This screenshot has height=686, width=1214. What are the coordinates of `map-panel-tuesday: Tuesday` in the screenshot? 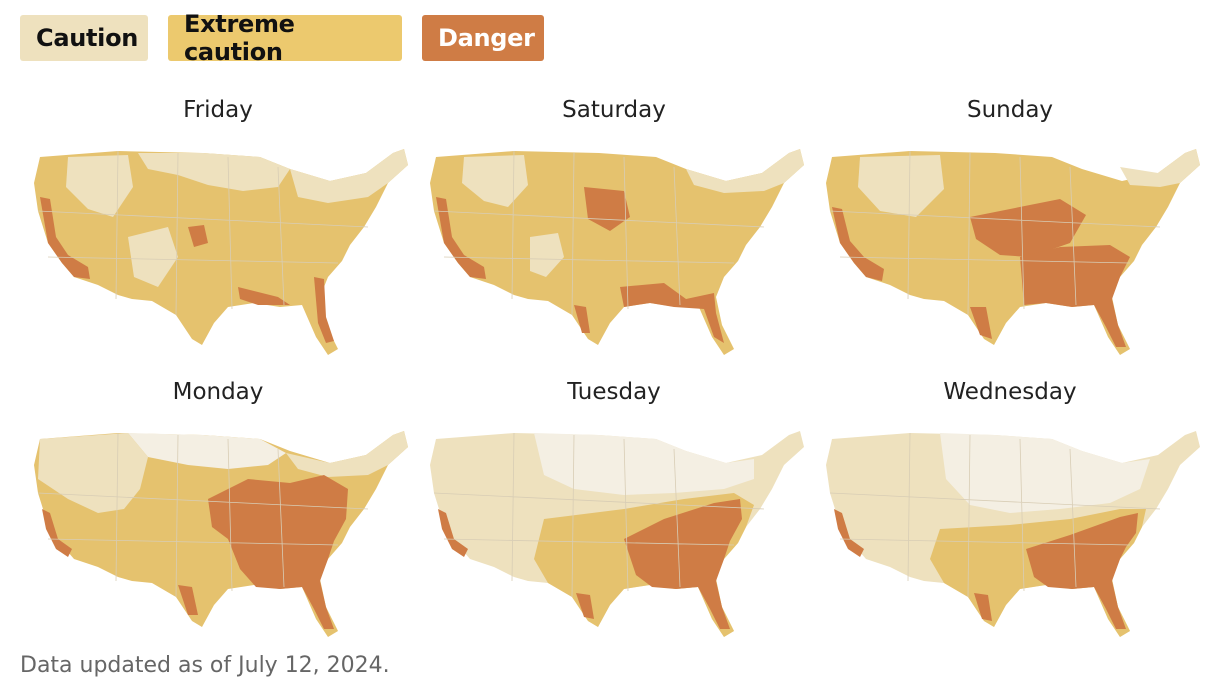 It's located at (614, 514).